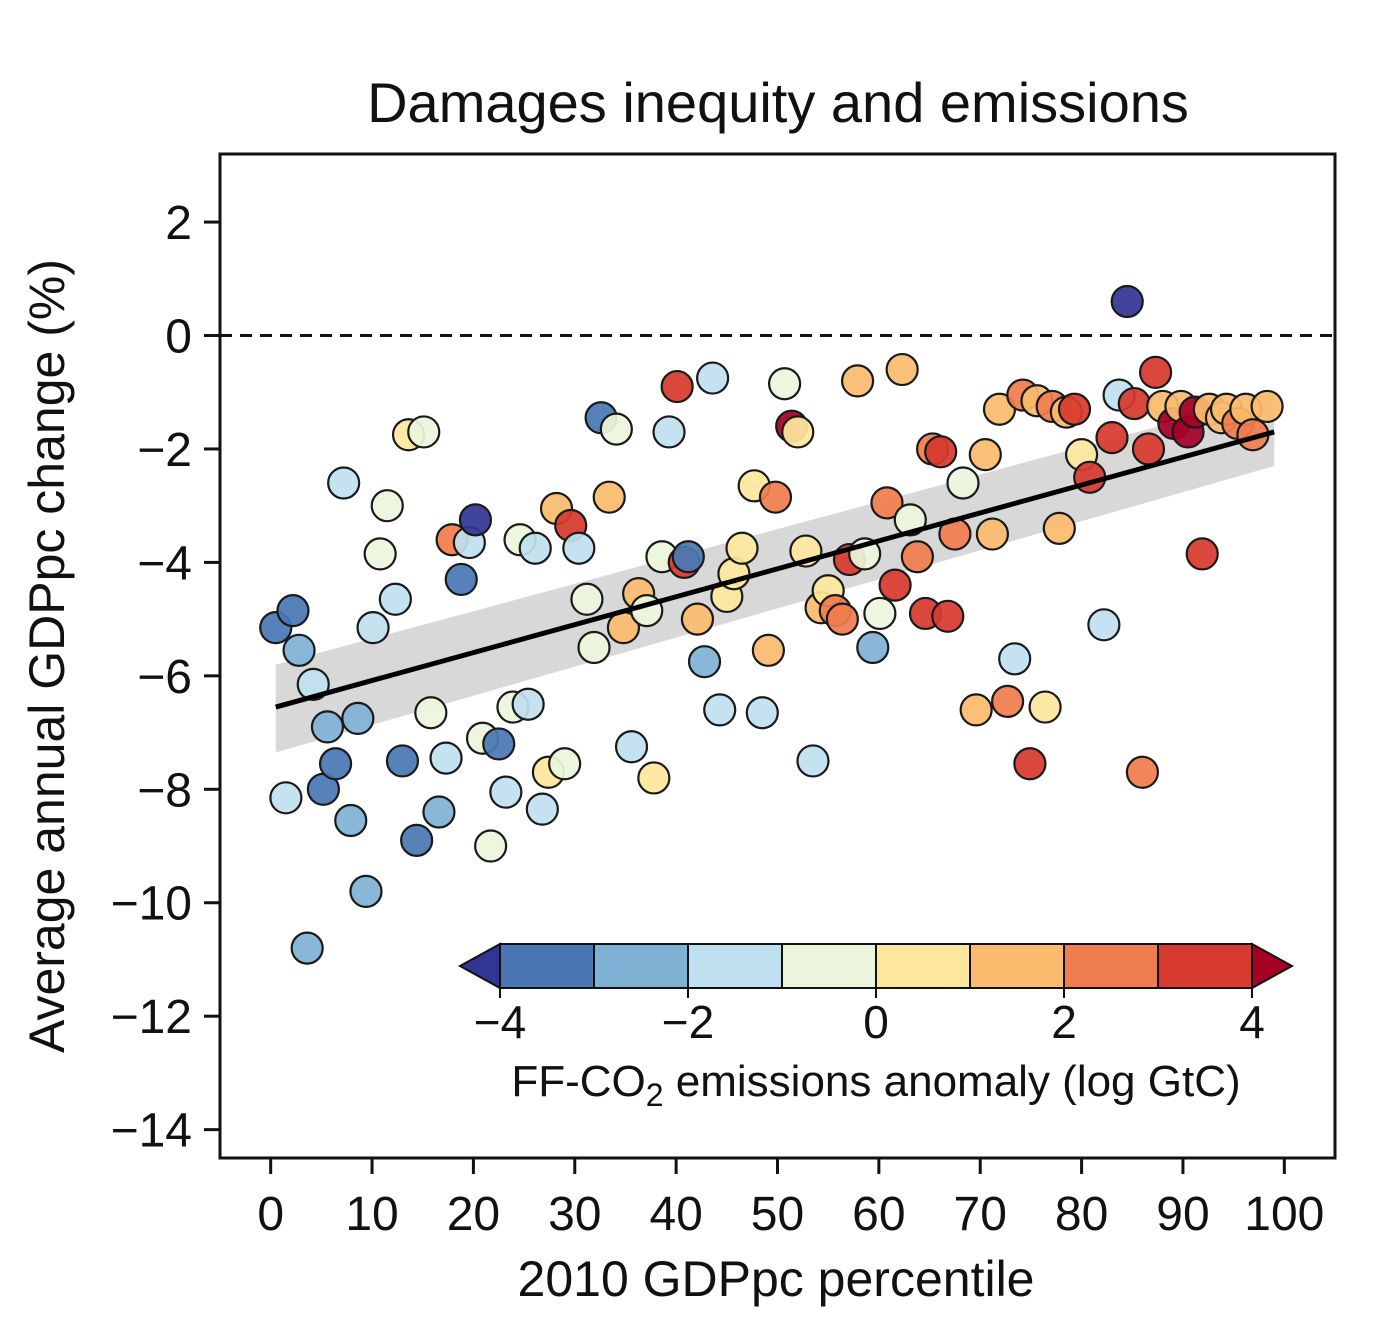 Image resolution: width=1390 pixels, height=1326 pixels. What do you see at coordinates (500, 1022) in the screenshot?
I see `colorbar-tick-label: −4` at bounding box center [500, 1022].